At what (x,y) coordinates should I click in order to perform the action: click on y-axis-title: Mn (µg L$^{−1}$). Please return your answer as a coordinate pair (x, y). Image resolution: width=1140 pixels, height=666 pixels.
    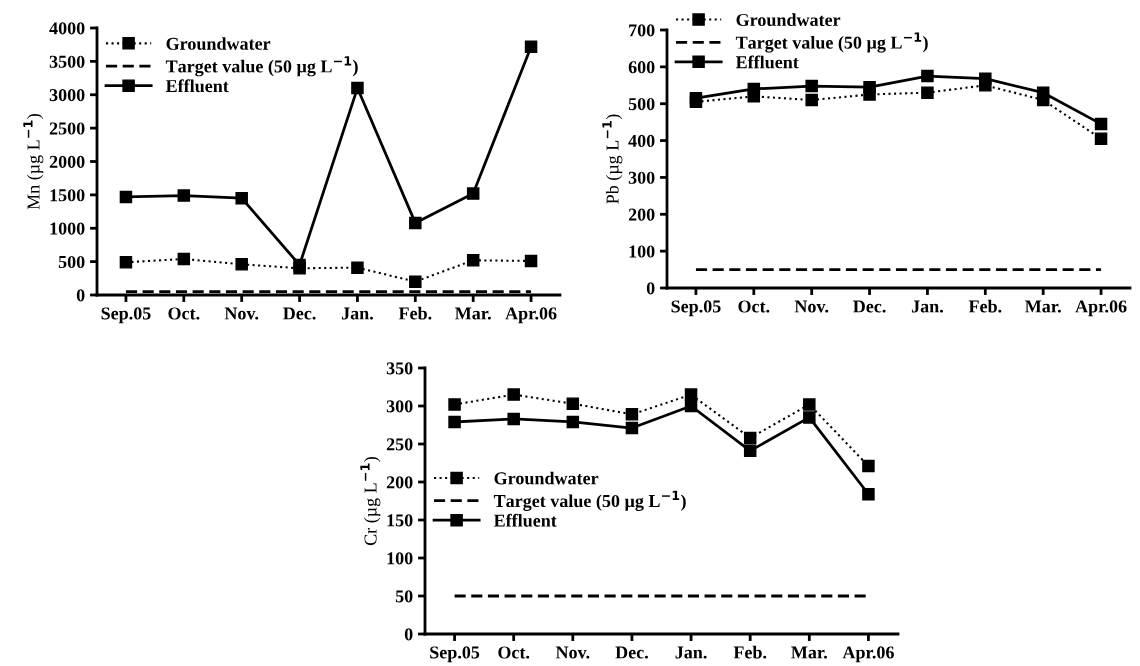
    Looking at the image, I should click on (33, 162).